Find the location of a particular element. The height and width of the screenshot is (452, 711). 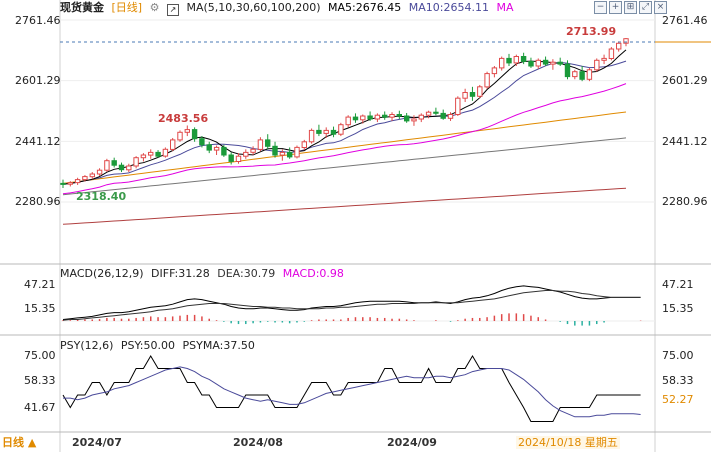

price-tick-left: 2280.96 is located at coordinates (38, 201).